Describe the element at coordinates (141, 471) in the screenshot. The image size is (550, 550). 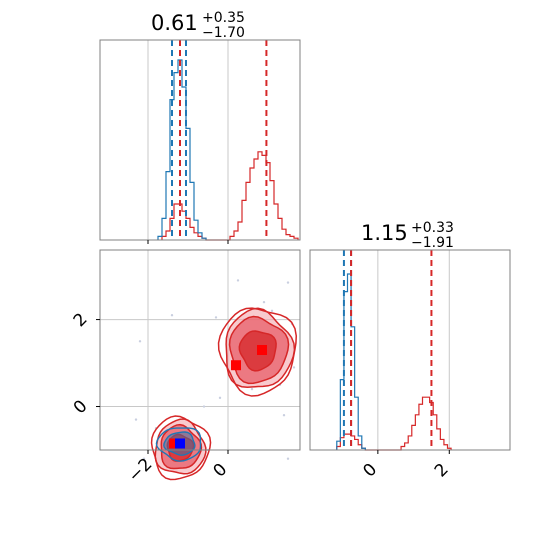
I see `x-tick-label-0: −2` at that location.